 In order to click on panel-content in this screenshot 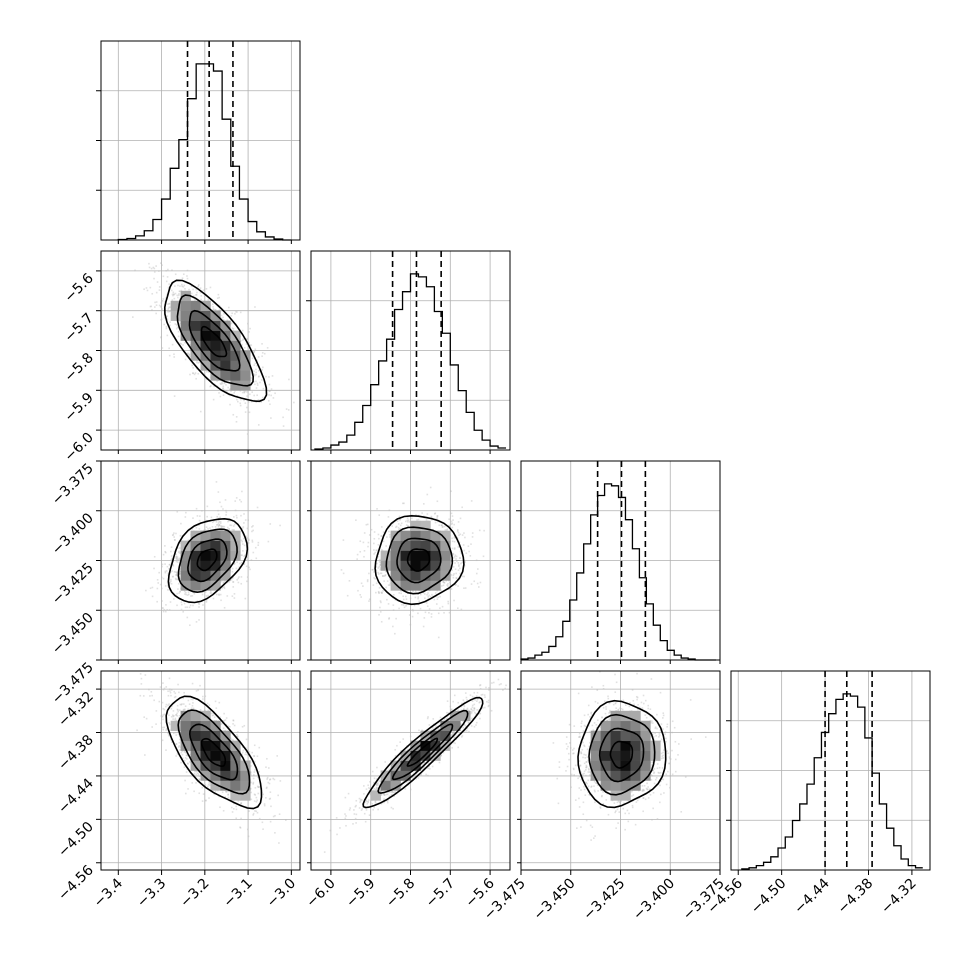, I will do `click(410, 560)`.